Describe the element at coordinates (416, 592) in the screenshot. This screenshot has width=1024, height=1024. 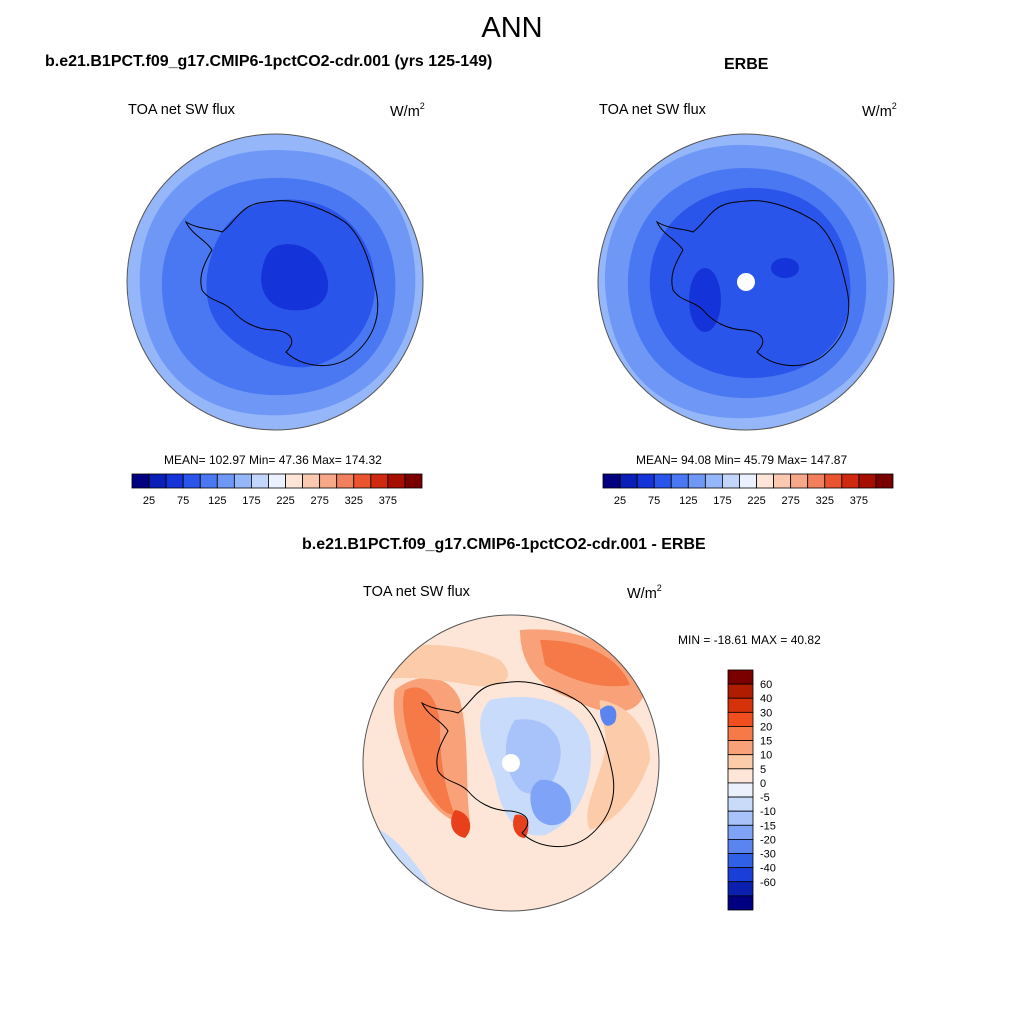
I see `diff-field-label: TOA net SW flux` at that location.